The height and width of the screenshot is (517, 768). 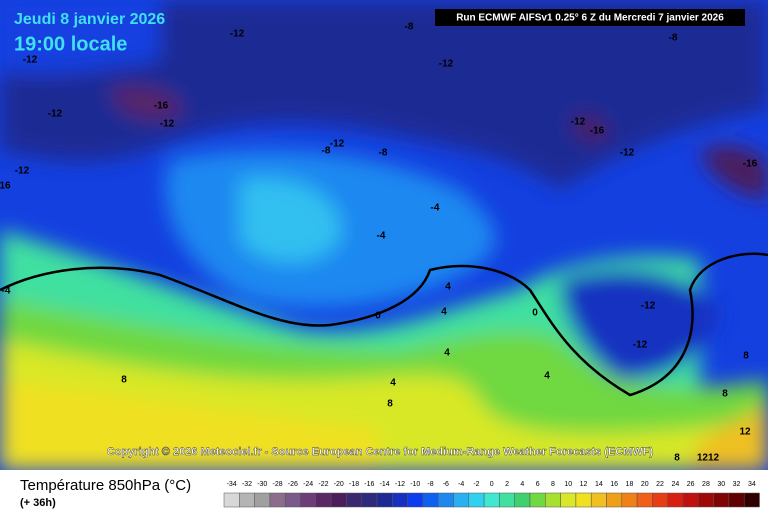 I want to click on scale-label: -30, so click(x=262, y=484).